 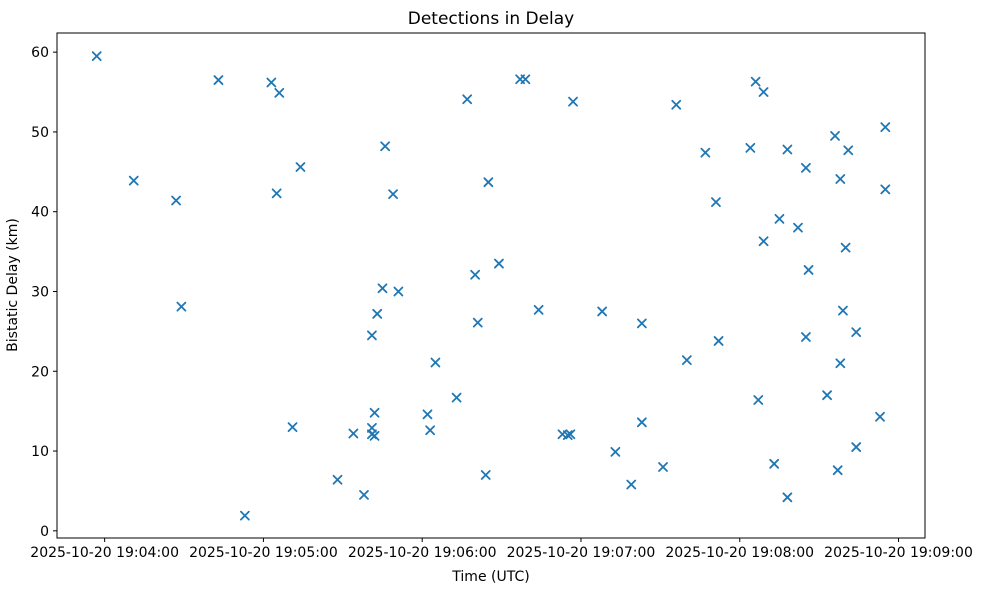 What do you see at coordinates (40, 372) in the screenshot?
I see `y-tick-label: 20` at bounding box center [40, 372].